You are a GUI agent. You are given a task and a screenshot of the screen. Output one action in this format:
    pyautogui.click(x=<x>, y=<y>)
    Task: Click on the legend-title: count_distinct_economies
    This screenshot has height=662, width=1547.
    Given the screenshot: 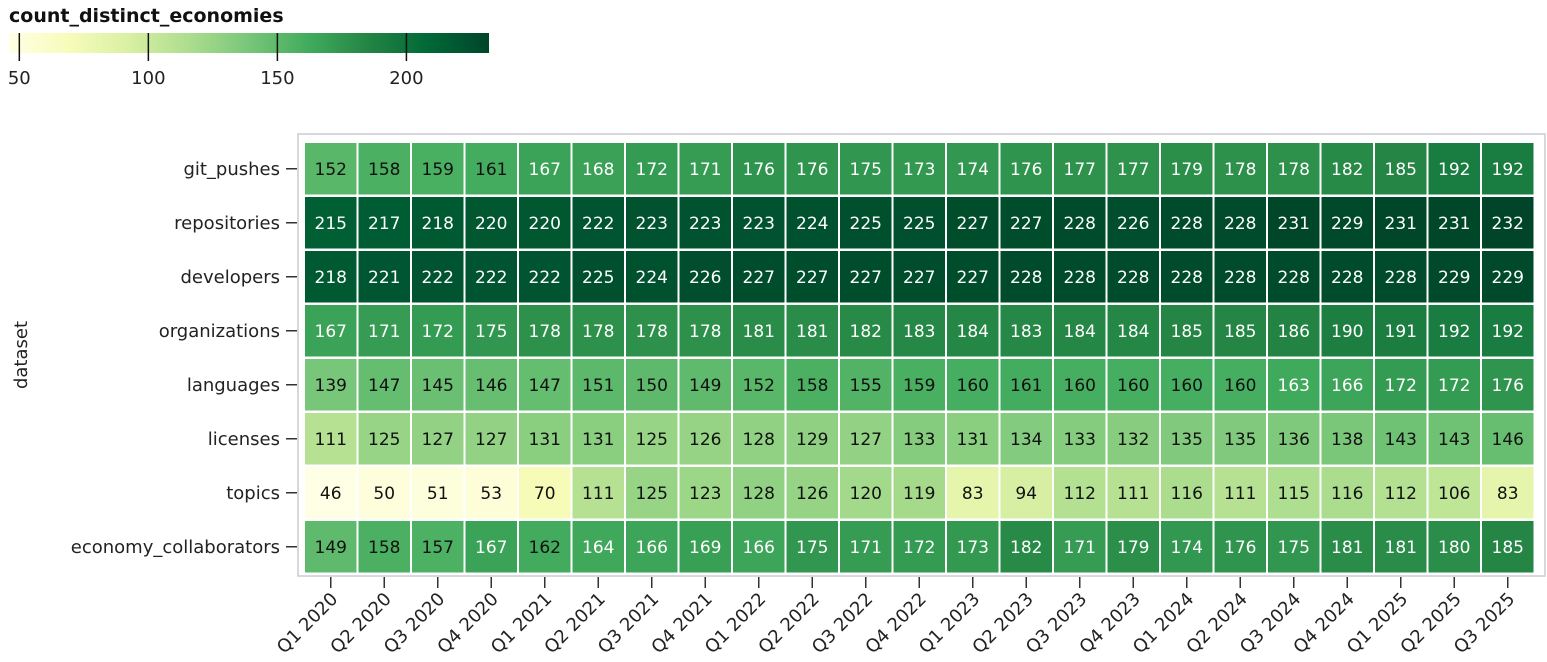 What is the action you would take?
    pyautogui.click(x=146, y=16)
    